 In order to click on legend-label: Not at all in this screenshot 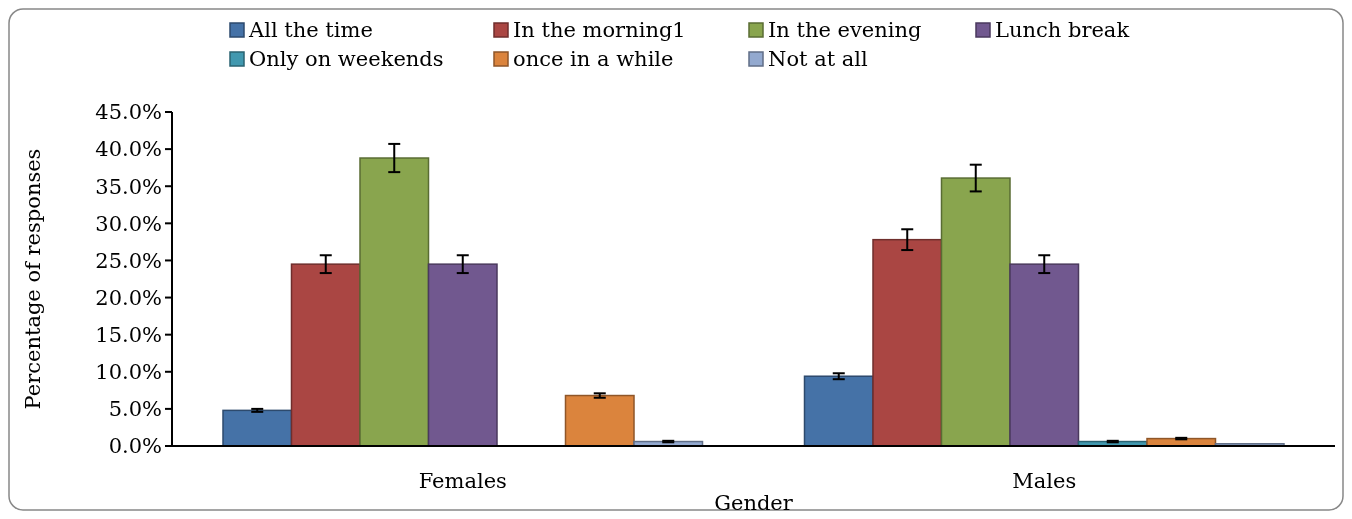, I will do `click(818, 59)`.